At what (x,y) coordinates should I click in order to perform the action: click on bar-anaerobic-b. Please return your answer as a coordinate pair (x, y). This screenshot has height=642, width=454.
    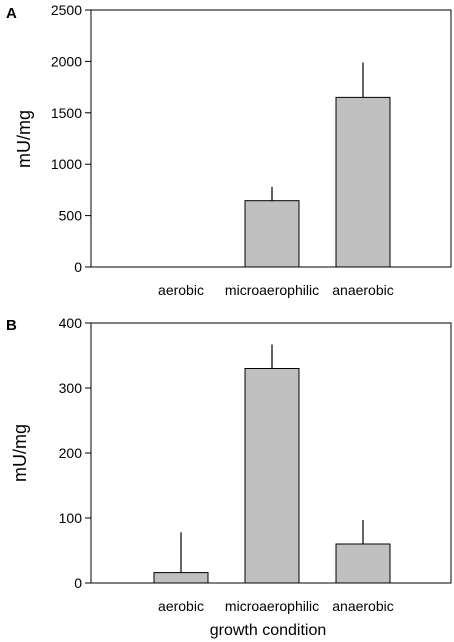
    Looking at the image, I should click on (363, 563).